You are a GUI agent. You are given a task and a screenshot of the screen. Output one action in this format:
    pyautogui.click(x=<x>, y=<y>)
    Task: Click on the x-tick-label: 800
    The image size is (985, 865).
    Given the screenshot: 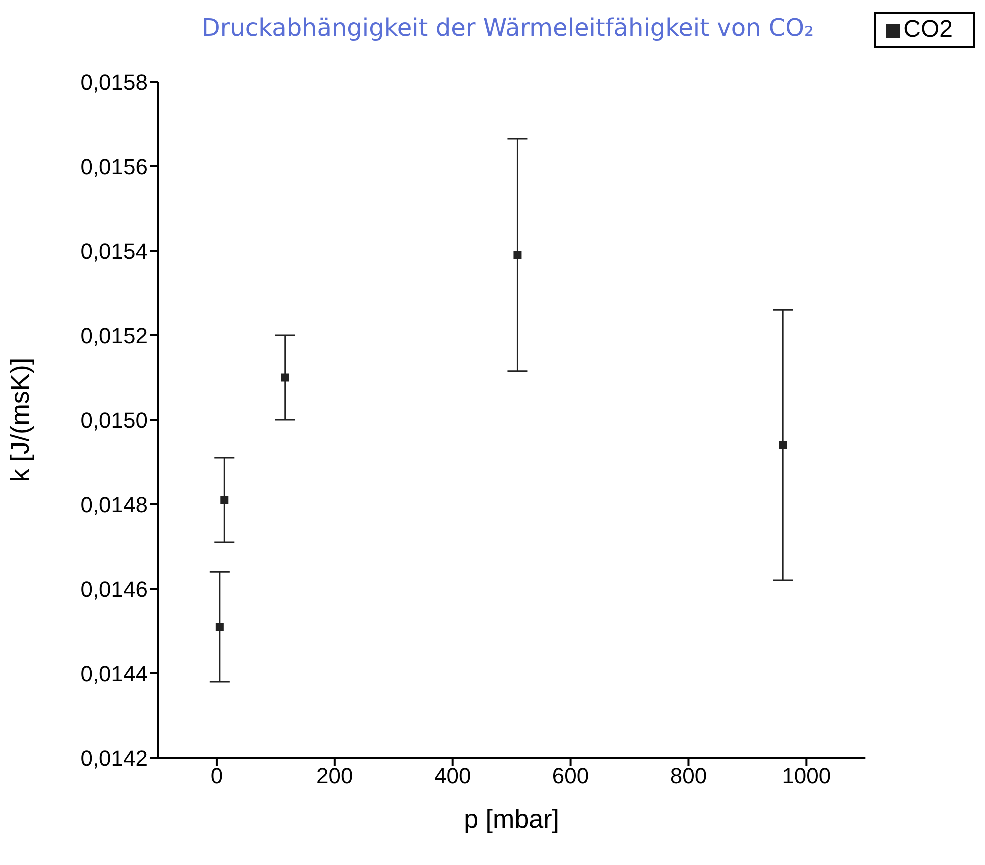 What is the action you would take?
    pyautogui.click(x=689, y=776)
    